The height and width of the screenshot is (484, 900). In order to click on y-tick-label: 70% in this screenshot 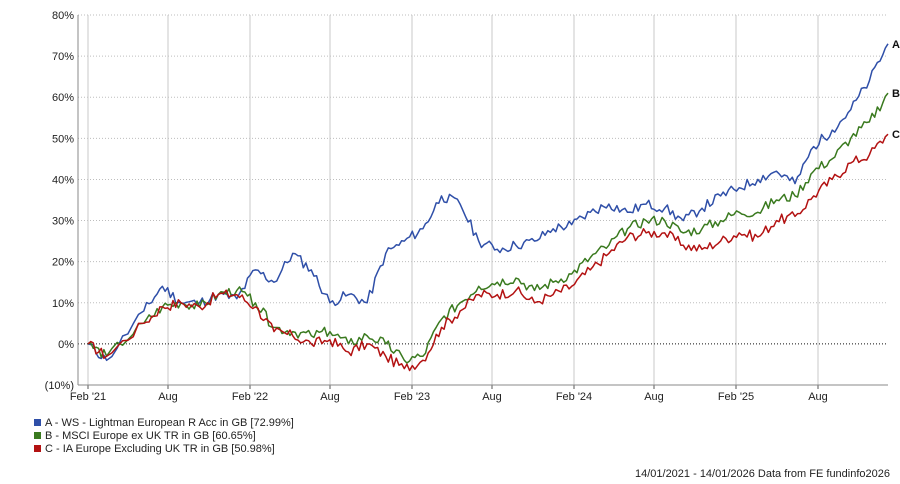, I will do `click(63, 57)`.